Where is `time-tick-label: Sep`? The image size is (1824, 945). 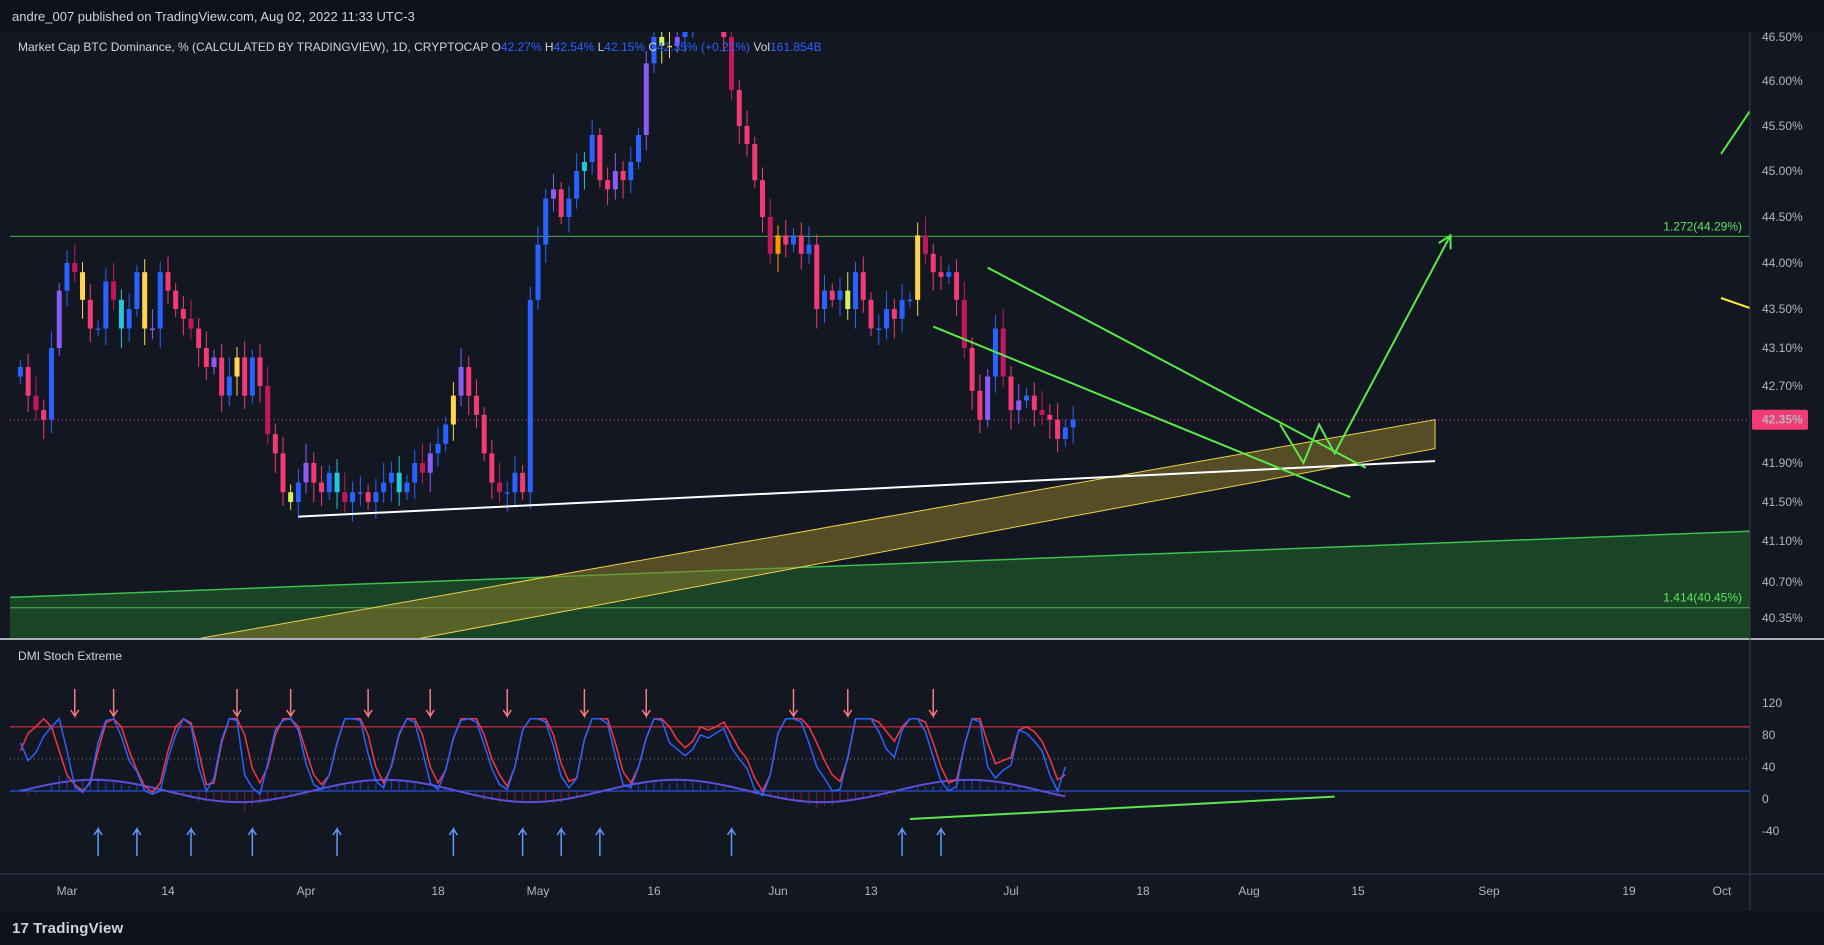
time-tick-label: Sep is located at coordinates (1489, 891).